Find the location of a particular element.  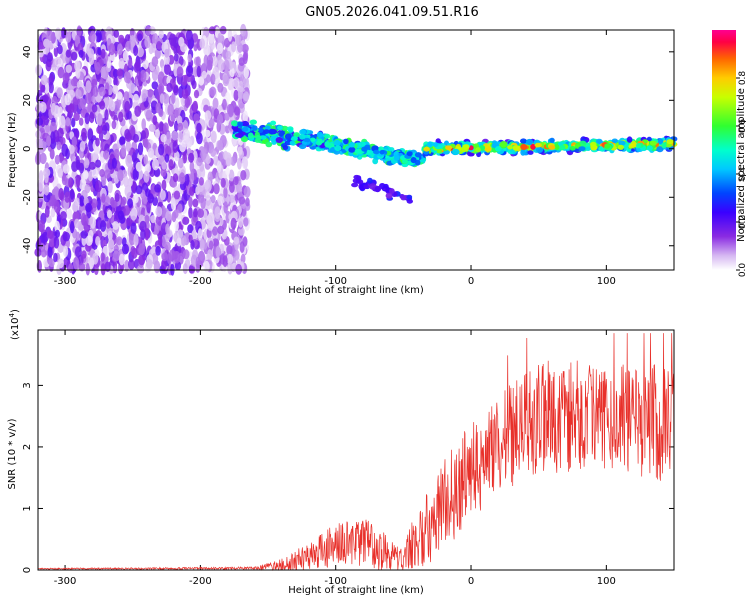

snr-y-tick-label: 2 is located at coordinates (27, 447).